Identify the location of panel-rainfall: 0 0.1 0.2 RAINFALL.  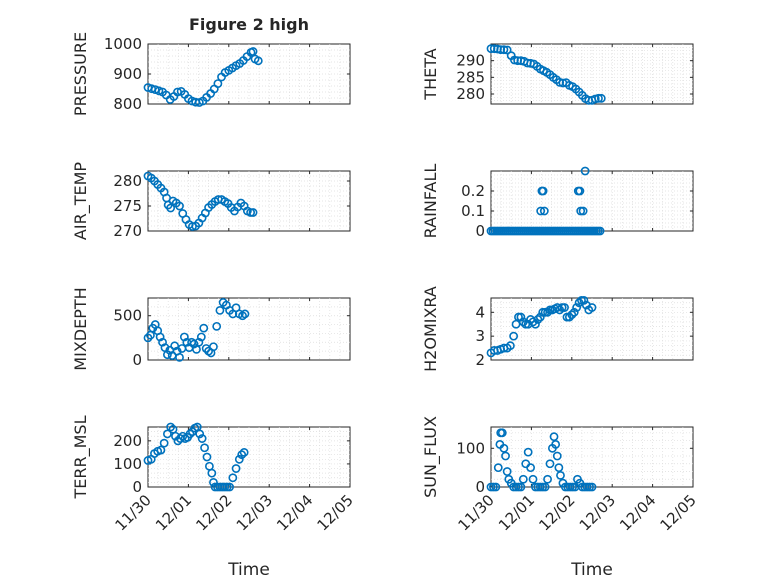
(557, 202).